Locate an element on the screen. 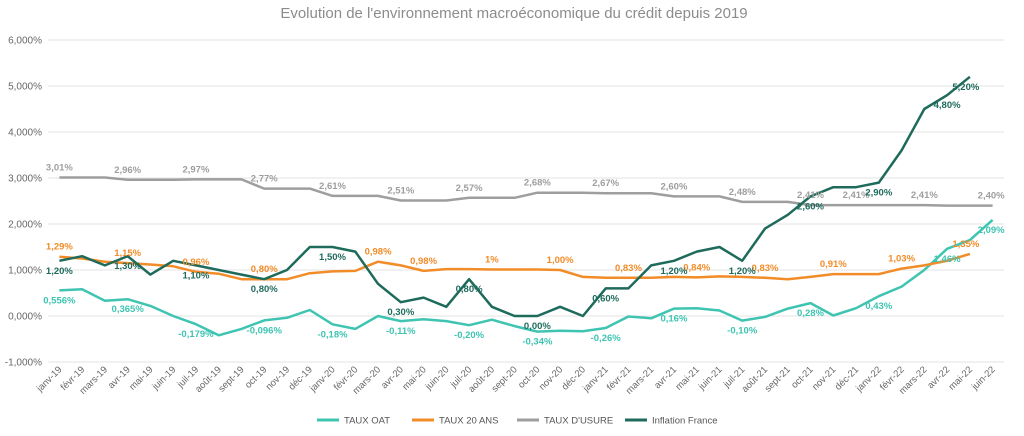  data-label: 3,01% is located at coordinates (59, 168).